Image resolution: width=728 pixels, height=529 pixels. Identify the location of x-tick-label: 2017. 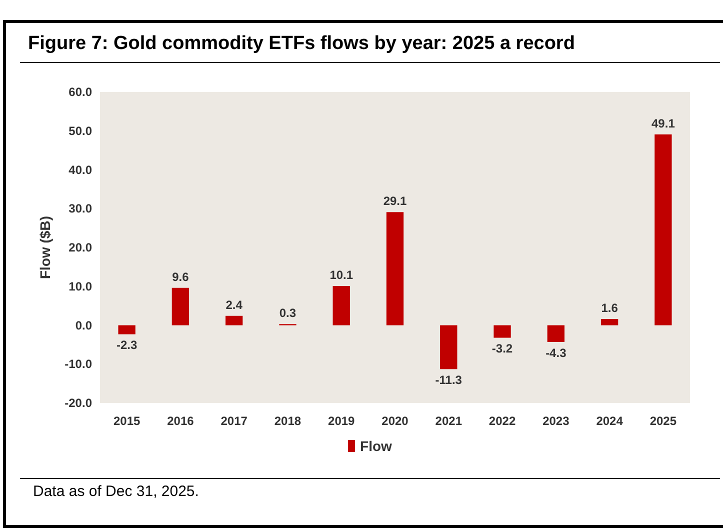
(234, 421).